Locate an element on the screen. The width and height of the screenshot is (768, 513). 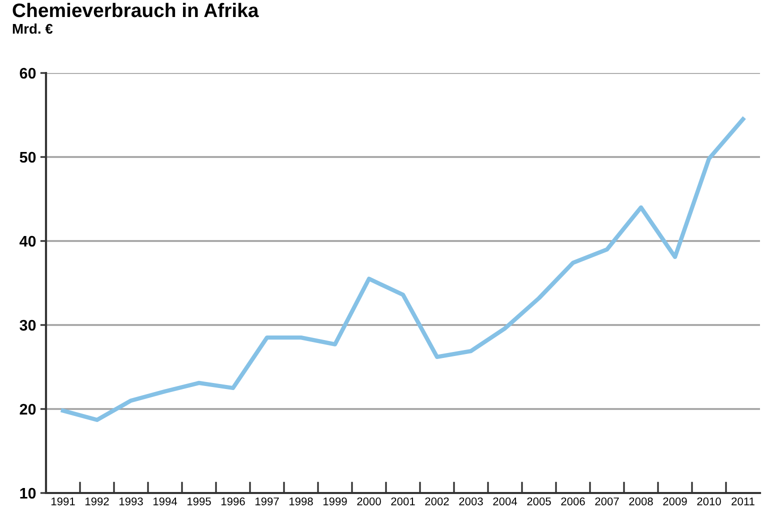
x-tick-label: 1998 is located at coordinates (301, 501).